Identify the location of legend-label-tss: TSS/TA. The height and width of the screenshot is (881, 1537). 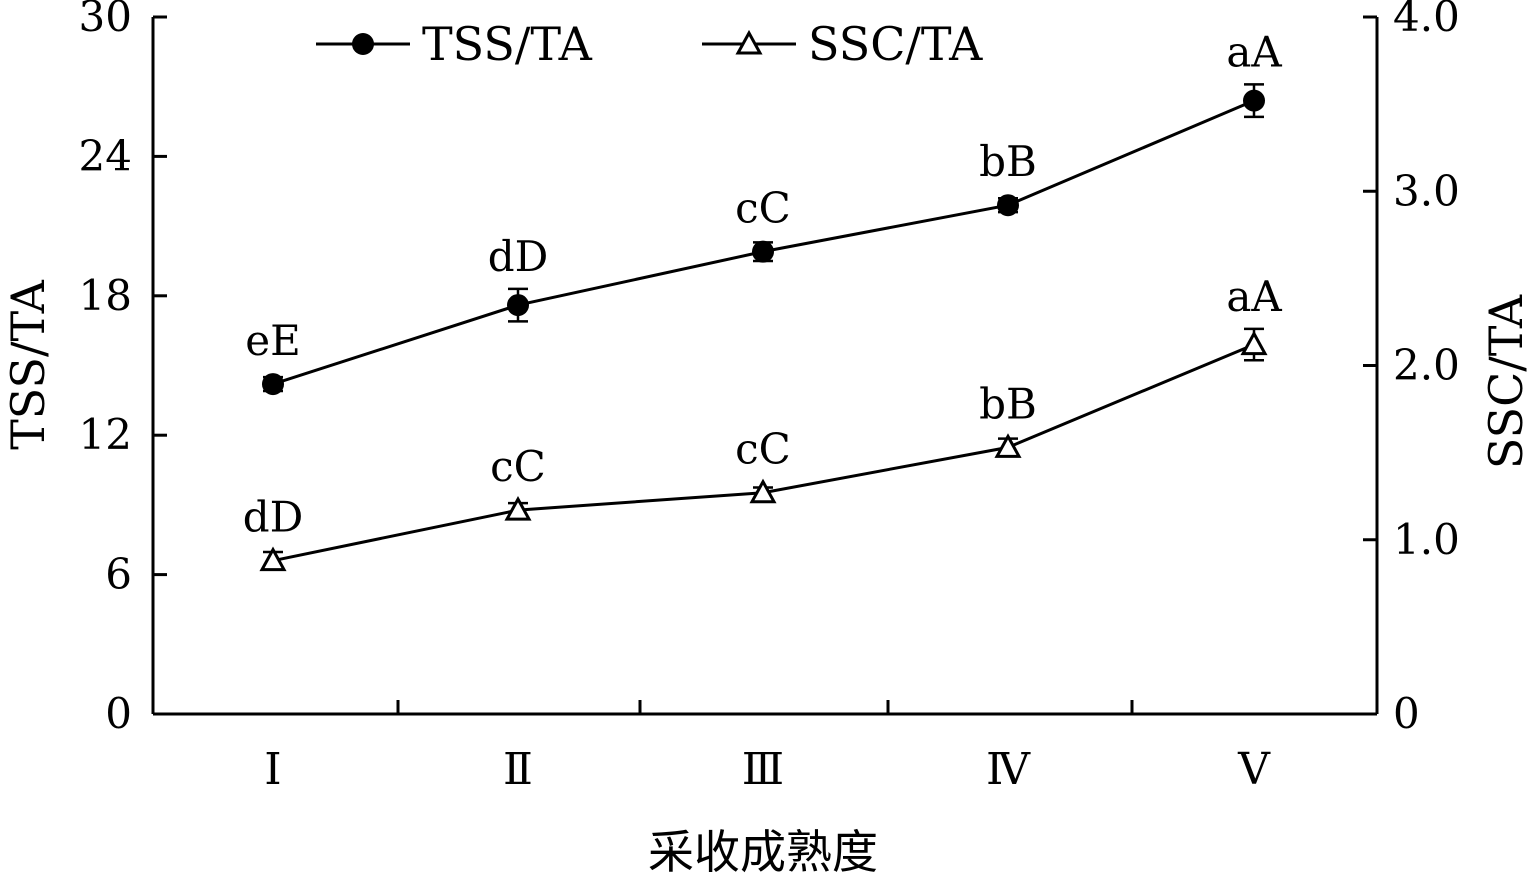
(507, 44).